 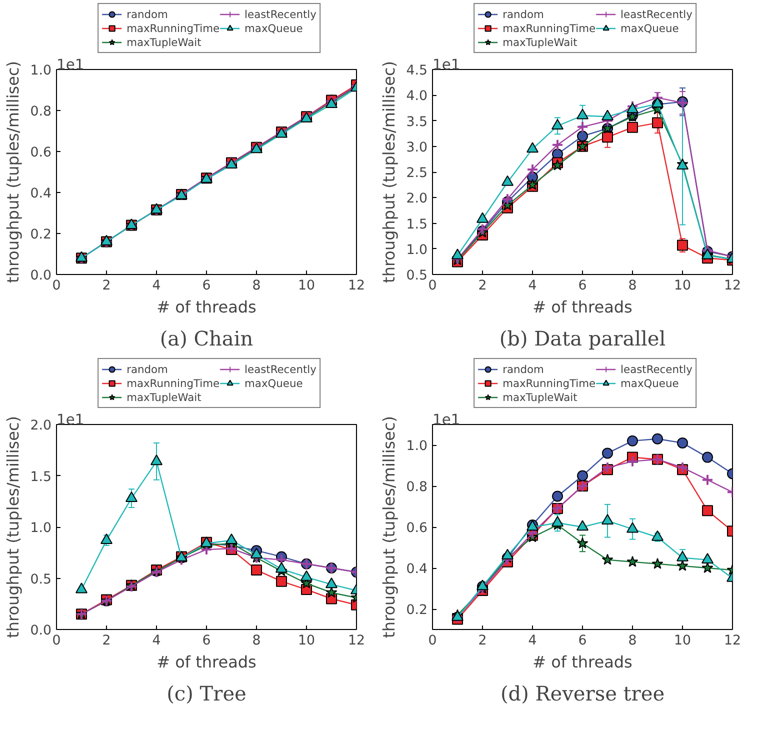 I want to click on text: (b) Data parallel, so click(x=582, y=338).